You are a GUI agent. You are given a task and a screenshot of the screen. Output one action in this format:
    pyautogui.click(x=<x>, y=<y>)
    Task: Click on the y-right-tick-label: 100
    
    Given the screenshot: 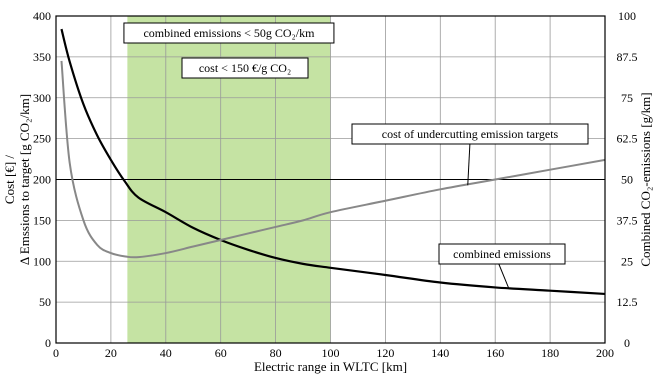 What is the action you would take?
    pyautogui.click(x=627, y=16)
    